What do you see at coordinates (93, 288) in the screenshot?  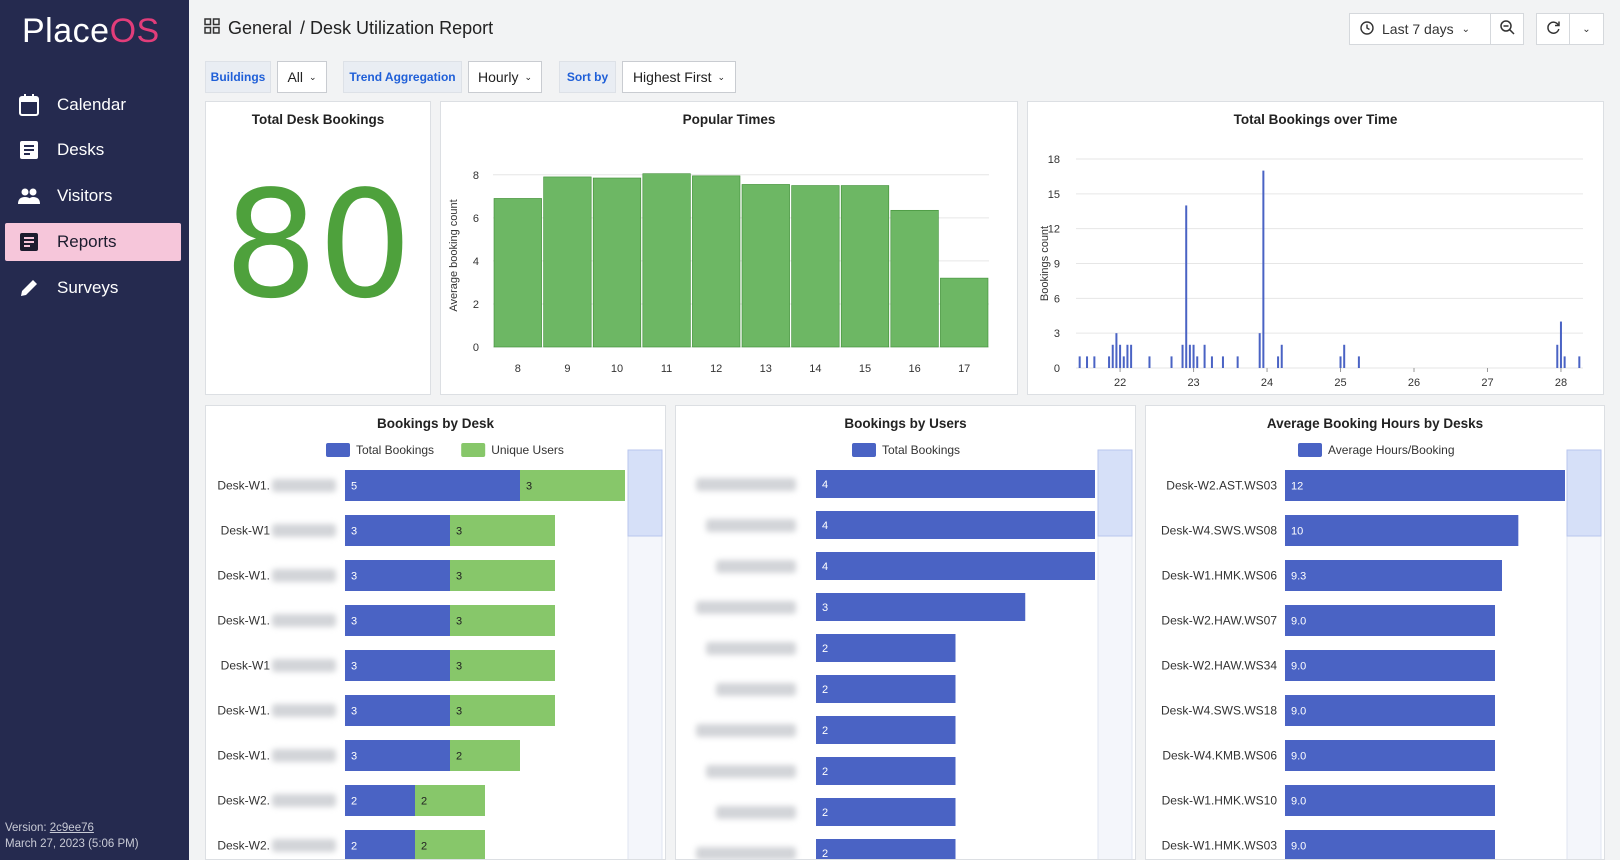 I see `sidebar-item-surveys: Surveys` at bounding box center [93, 288].